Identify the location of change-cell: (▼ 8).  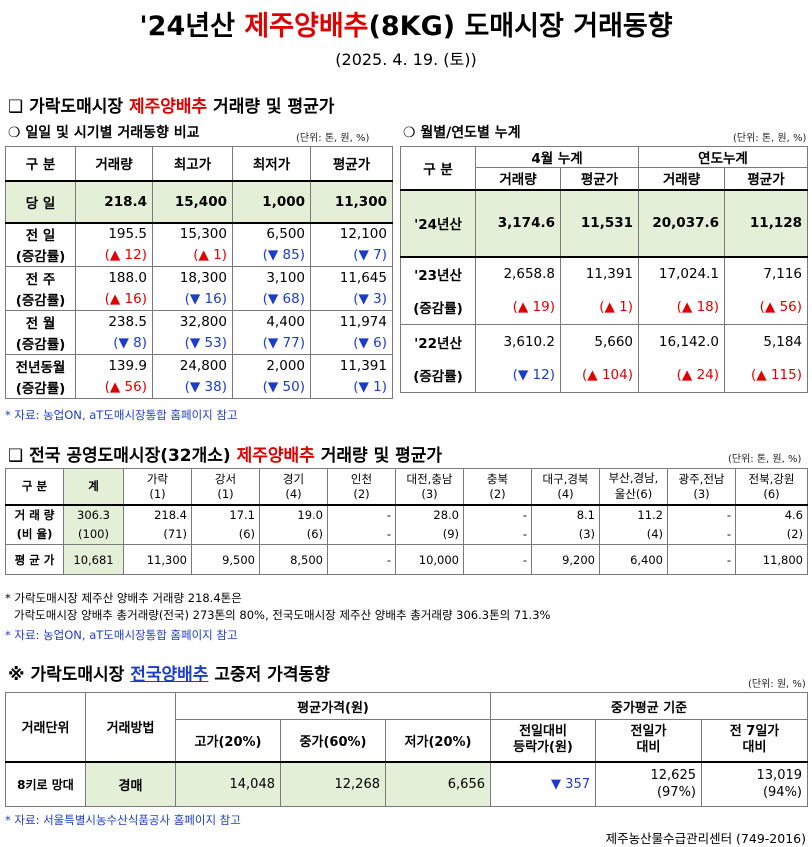
(114, 343).